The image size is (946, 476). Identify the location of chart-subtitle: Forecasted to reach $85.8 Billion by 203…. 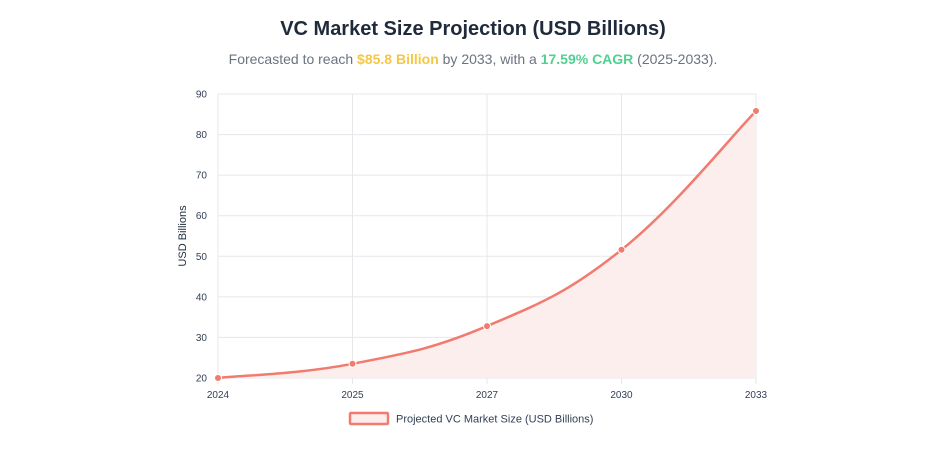
(473, 59).